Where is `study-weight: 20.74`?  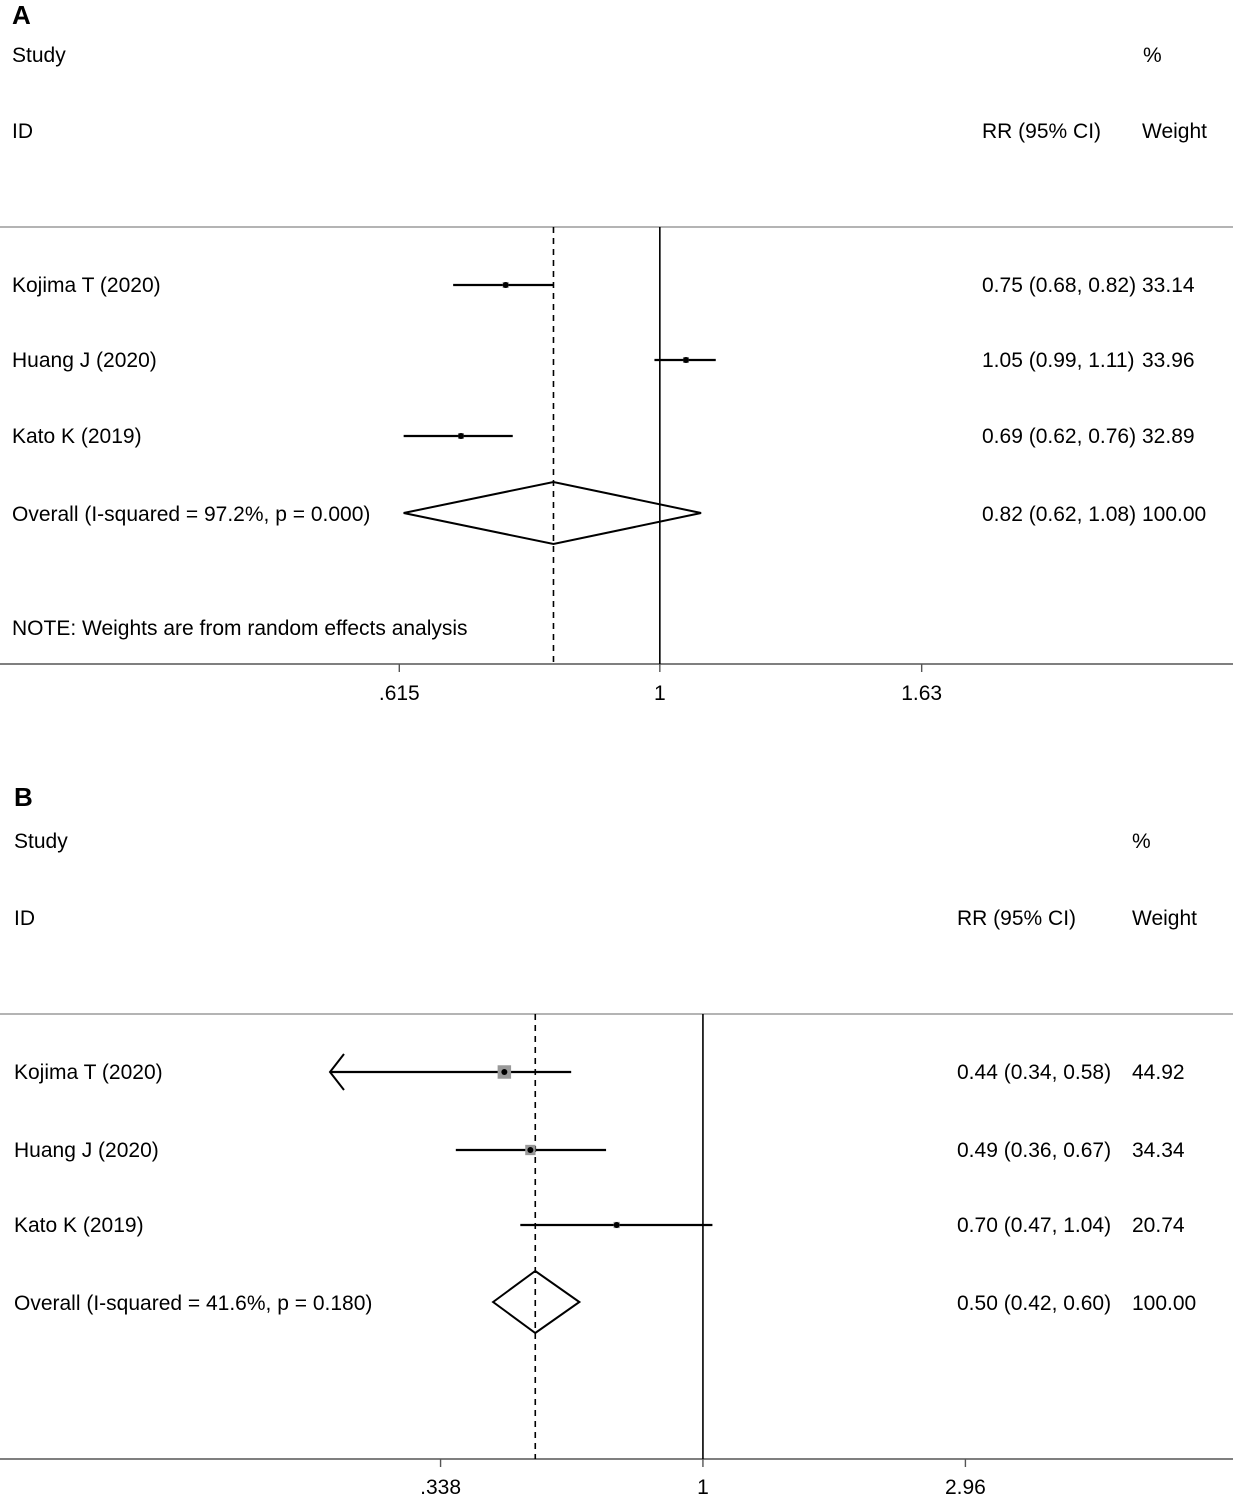
study-weight: 20.74 is located at coordinates (1158, 1225).